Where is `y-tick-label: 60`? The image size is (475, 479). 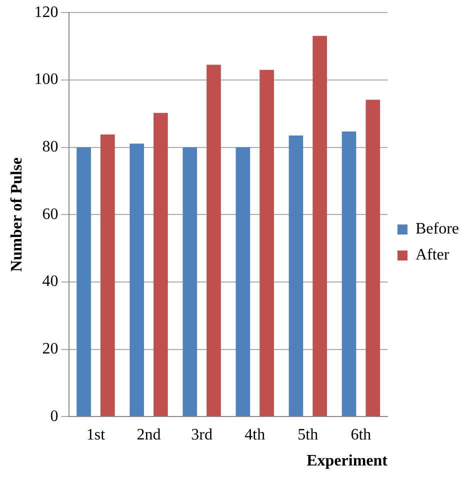 y-tick-label: 60 is located at coordinates (50, 214).